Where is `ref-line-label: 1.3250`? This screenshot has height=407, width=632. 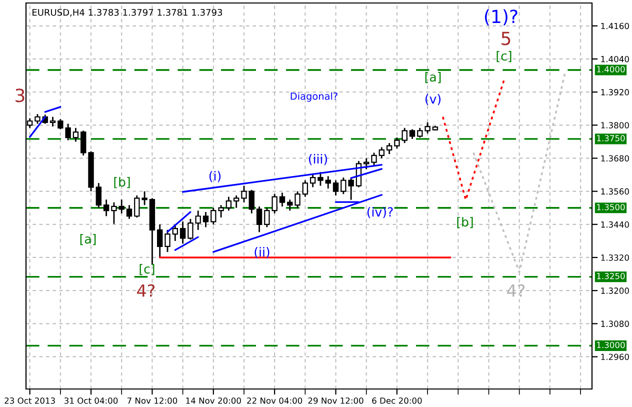 ref-line-label: 1.3250 is located at coordinates (611, 276).